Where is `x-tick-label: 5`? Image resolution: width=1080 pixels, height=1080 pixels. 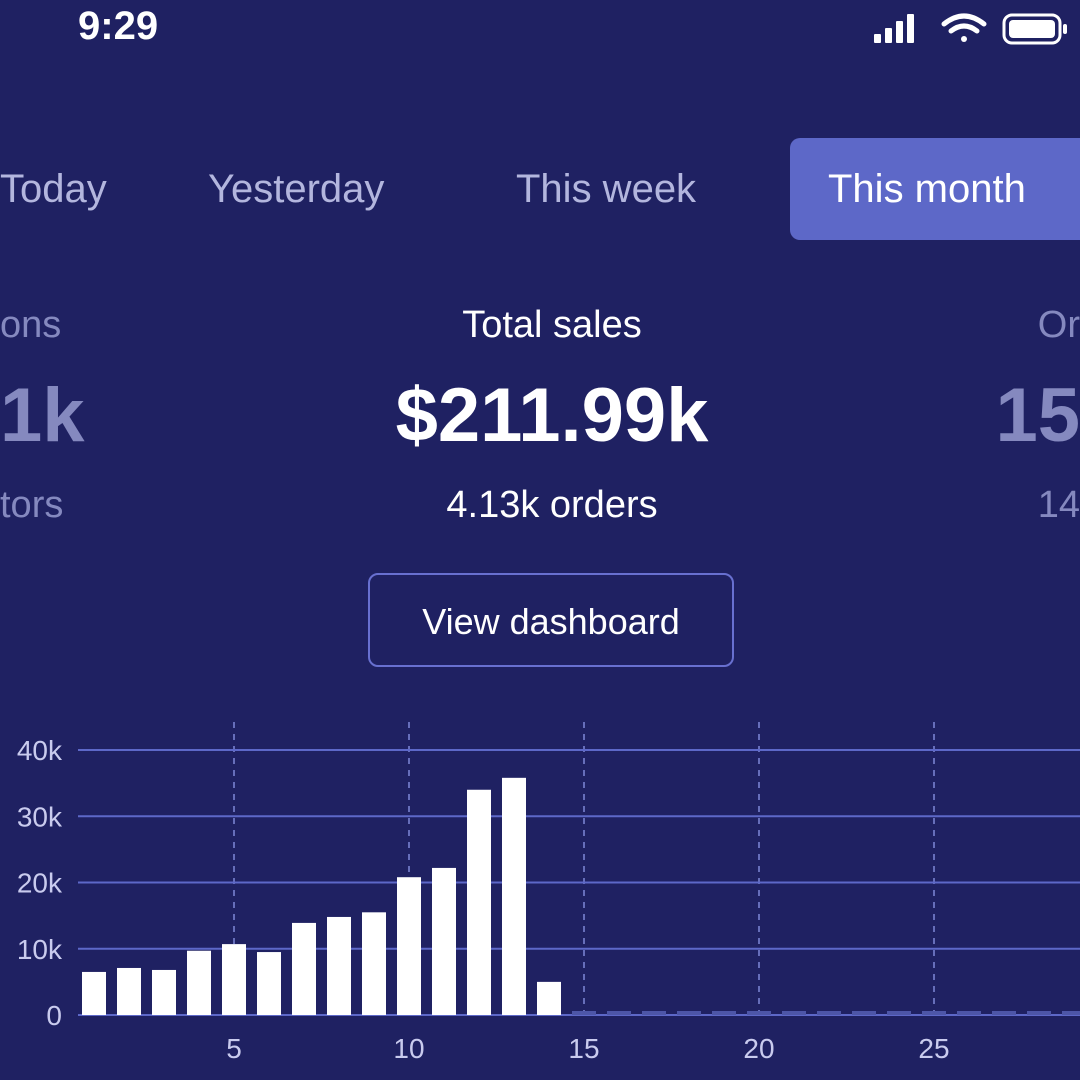 x-tick-label: 5 is located at coordinates (234, 1048).